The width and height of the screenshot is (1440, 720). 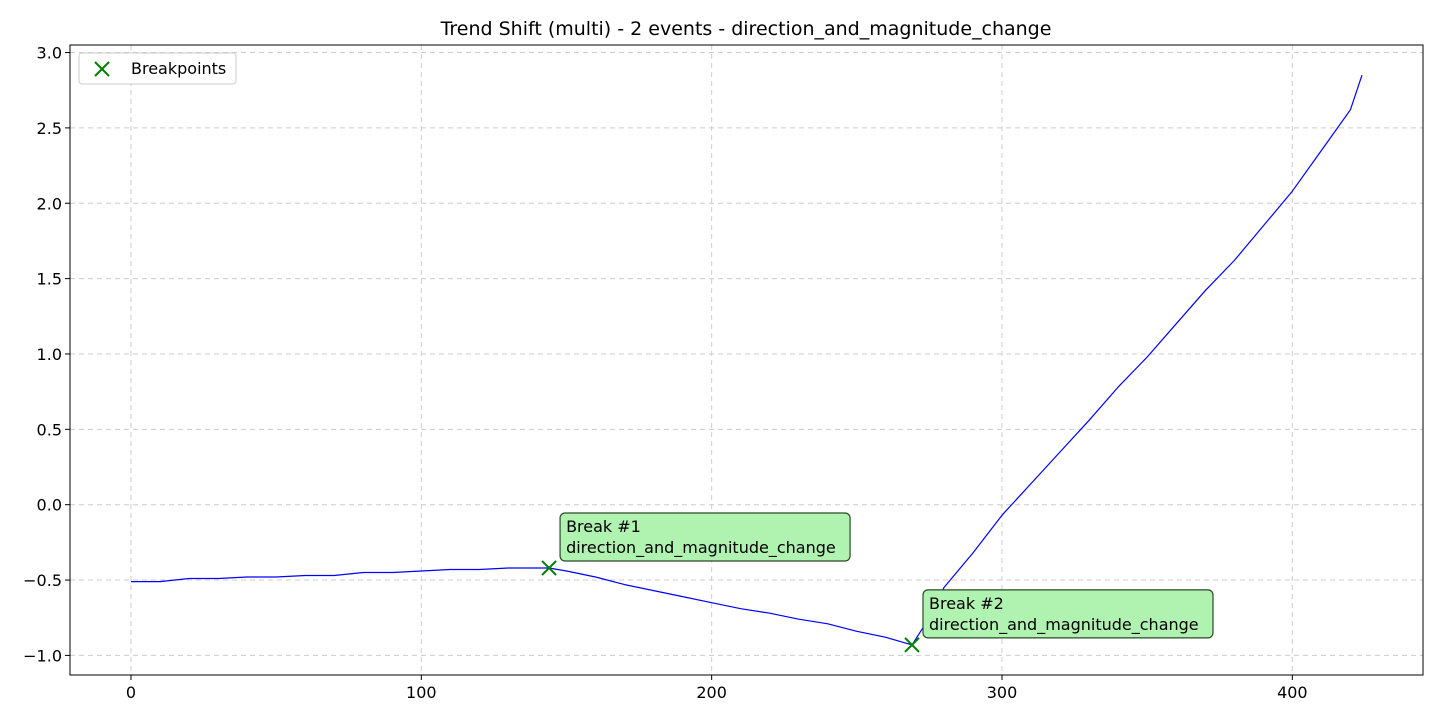 What do you see at coordinates (131, 692) in the screenshot?
I see `x-tick-label: 0` at bounding box center [131, 692].